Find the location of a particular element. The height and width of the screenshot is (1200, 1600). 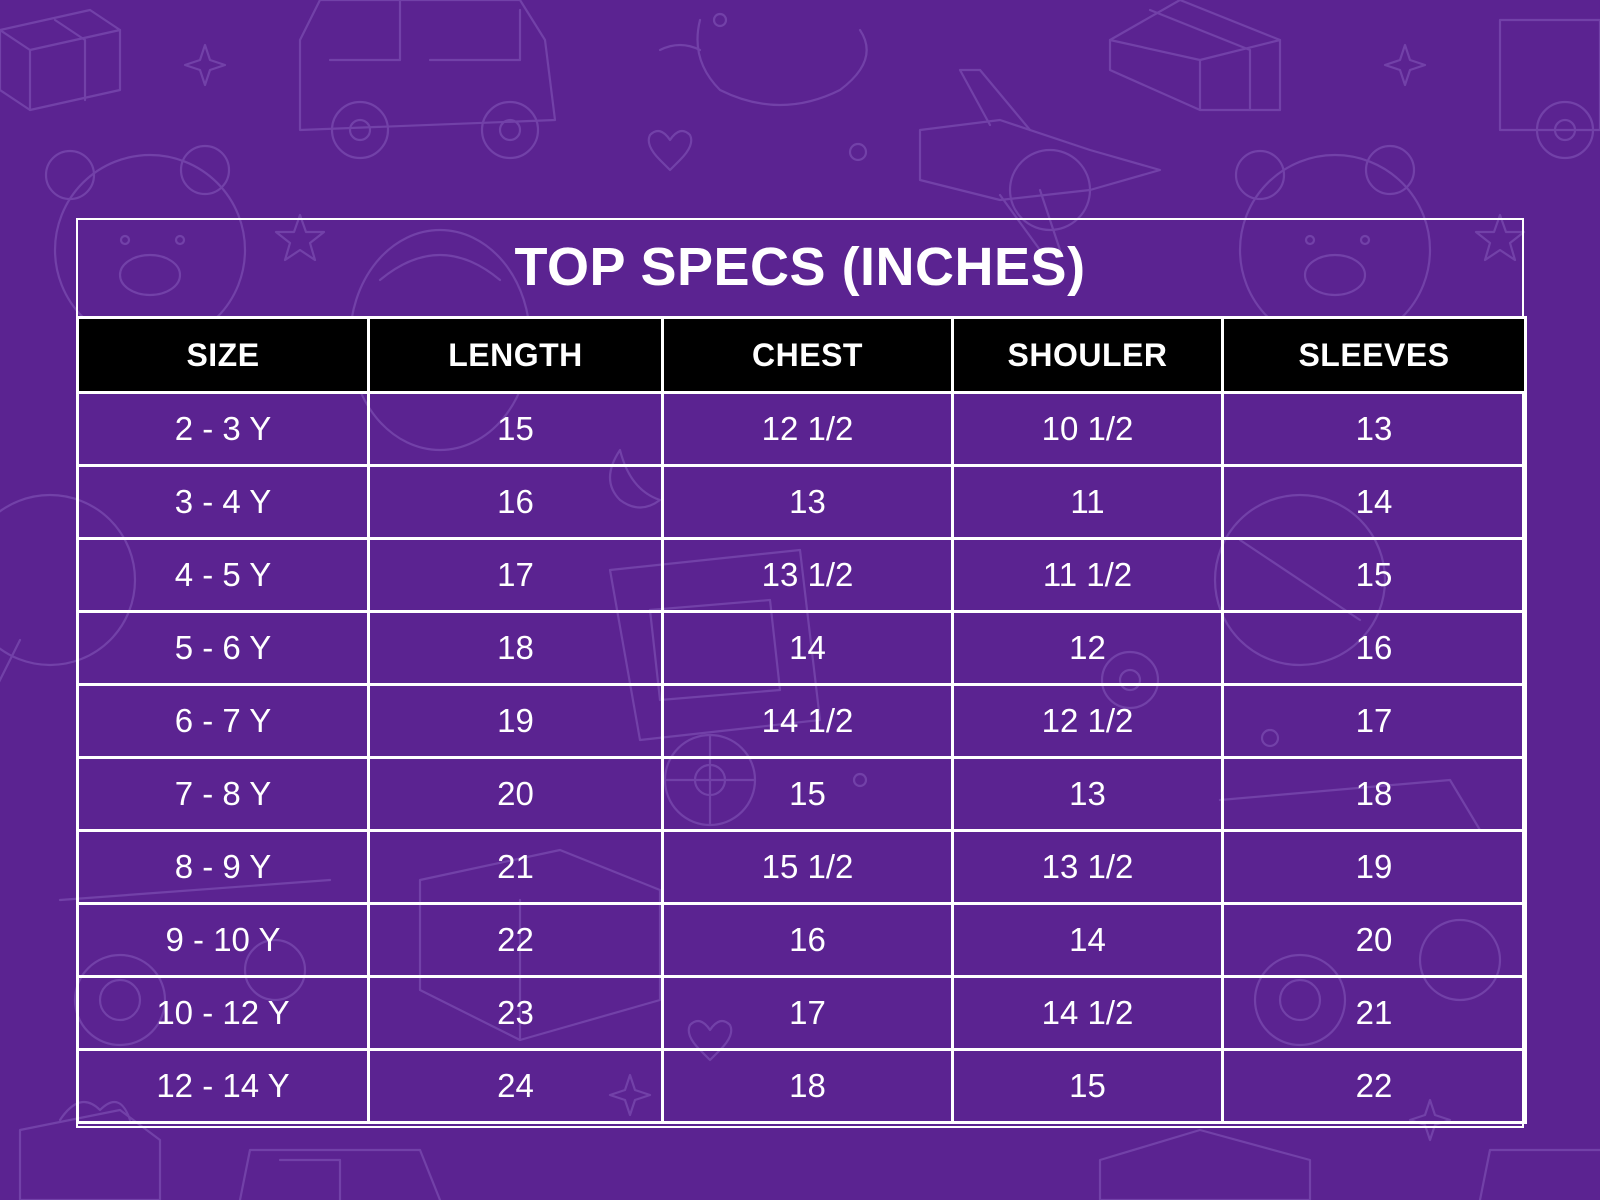

shoulder-cell: 12 1/2 is located at coordinates (1087, 721).